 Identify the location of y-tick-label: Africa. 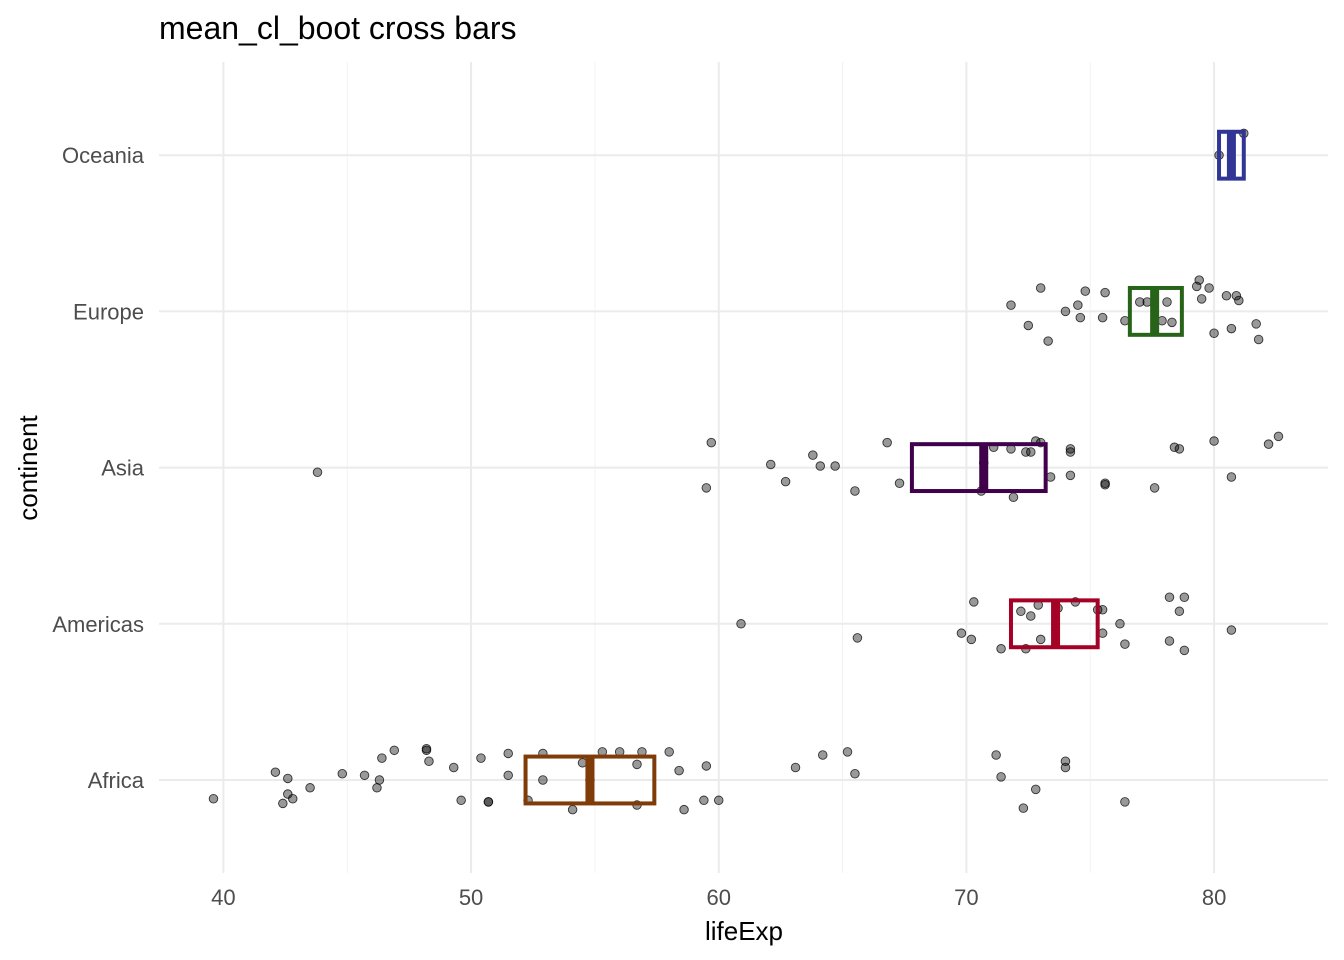
(116, 780).